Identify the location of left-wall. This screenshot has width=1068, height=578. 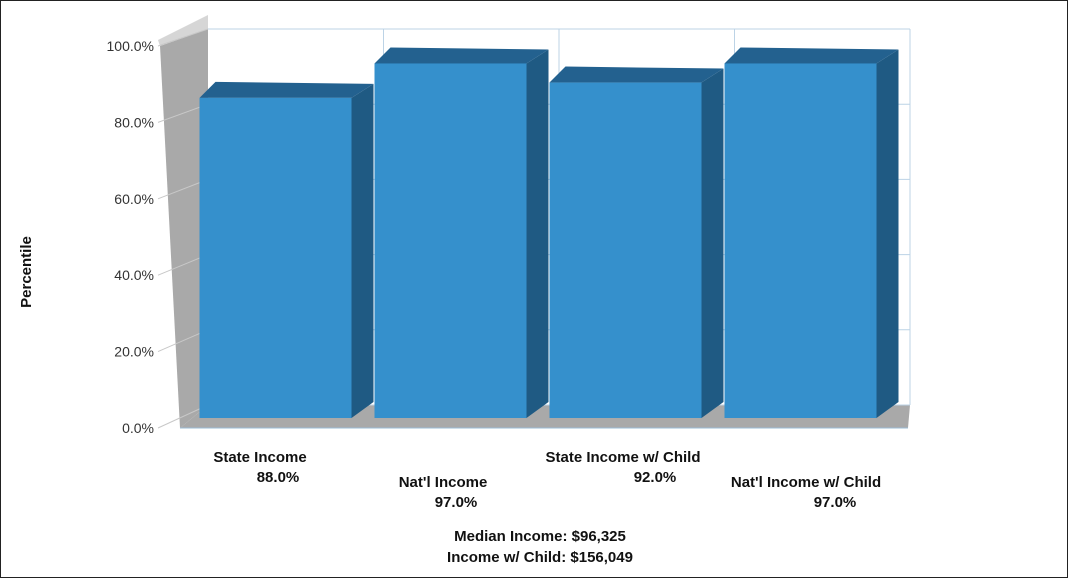
(184, 228).